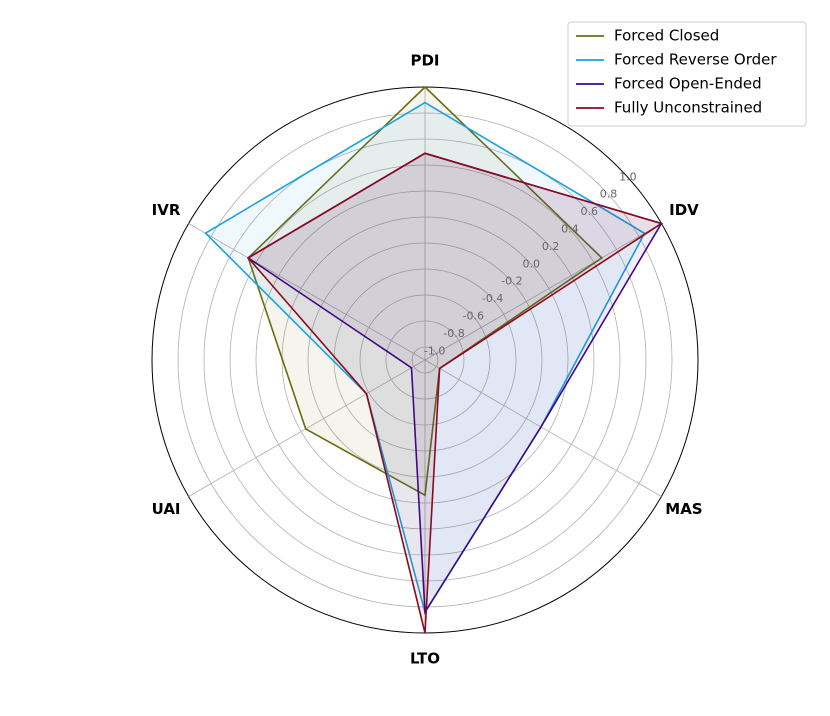  I want to click on r-tick-label: -0.4, so click(492, 298).